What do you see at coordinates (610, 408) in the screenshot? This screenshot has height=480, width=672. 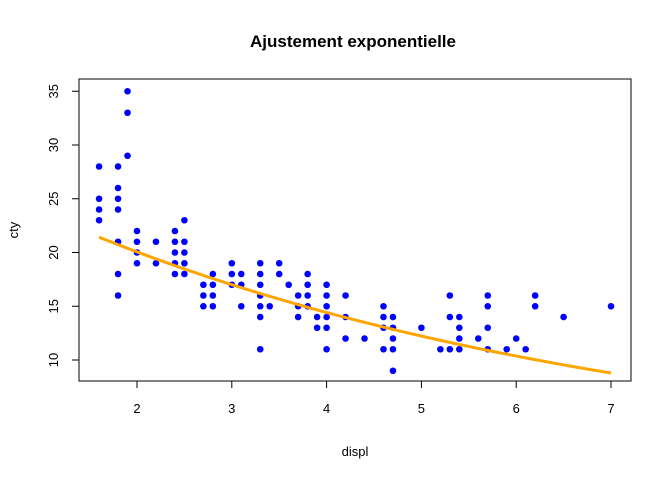 I see `x-tick-label: 7` at bounding box center [610, 408].